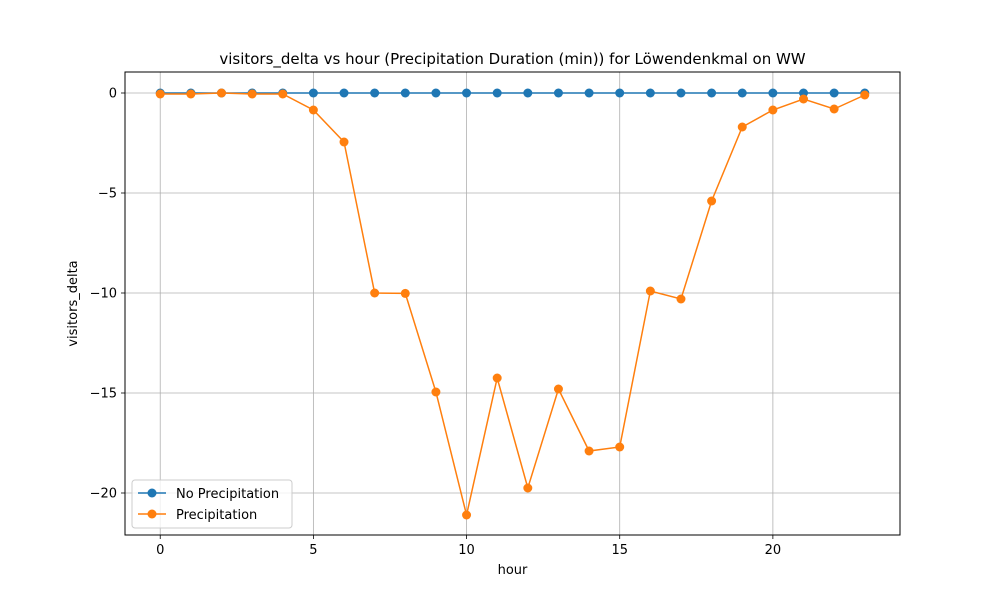  Describe the element at coordinates (73, 303) in the screenshot. I see `y-axis-label: visitors_delta` at that location.